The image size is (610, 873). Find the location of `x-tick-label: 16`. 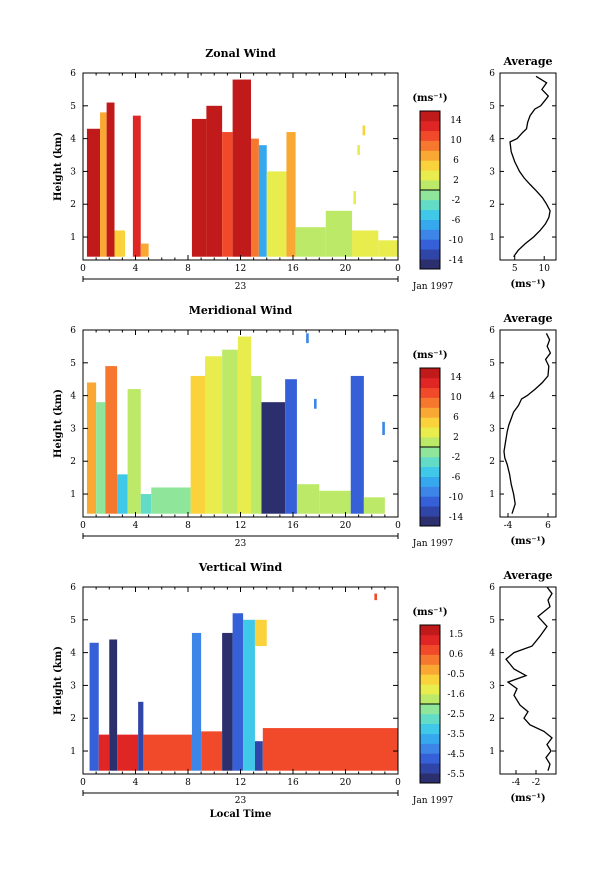

x-tick-label: 16 is located at coordinates (293, 269).